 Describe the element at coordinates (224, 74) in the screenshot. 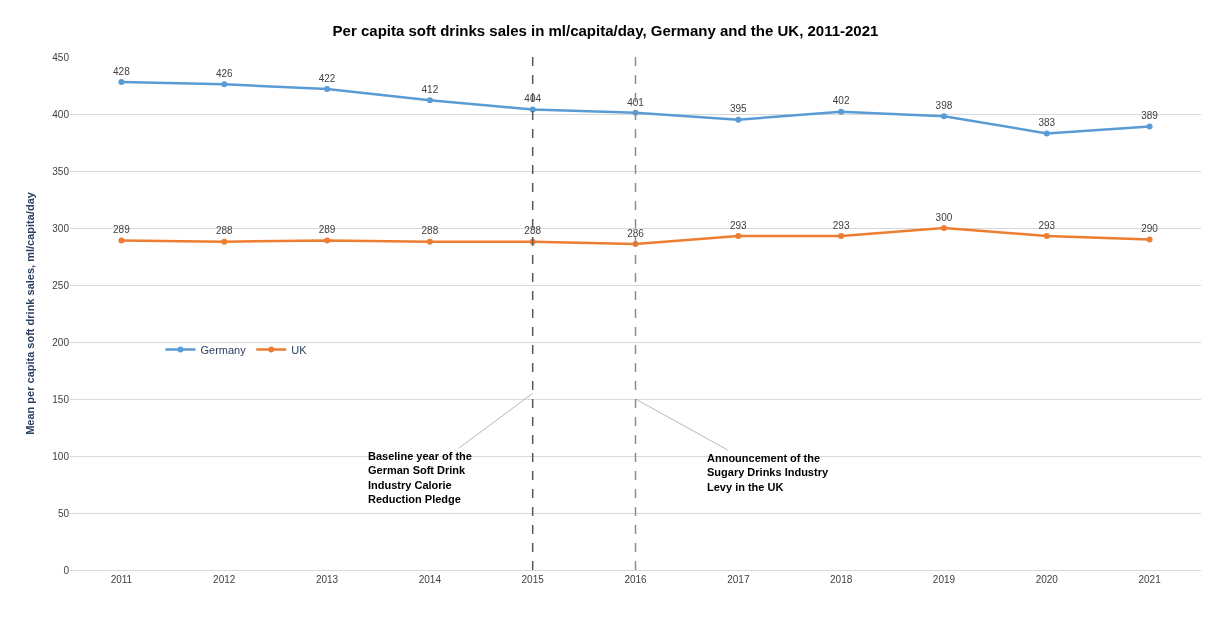

I see `data-label: 426` at that location.